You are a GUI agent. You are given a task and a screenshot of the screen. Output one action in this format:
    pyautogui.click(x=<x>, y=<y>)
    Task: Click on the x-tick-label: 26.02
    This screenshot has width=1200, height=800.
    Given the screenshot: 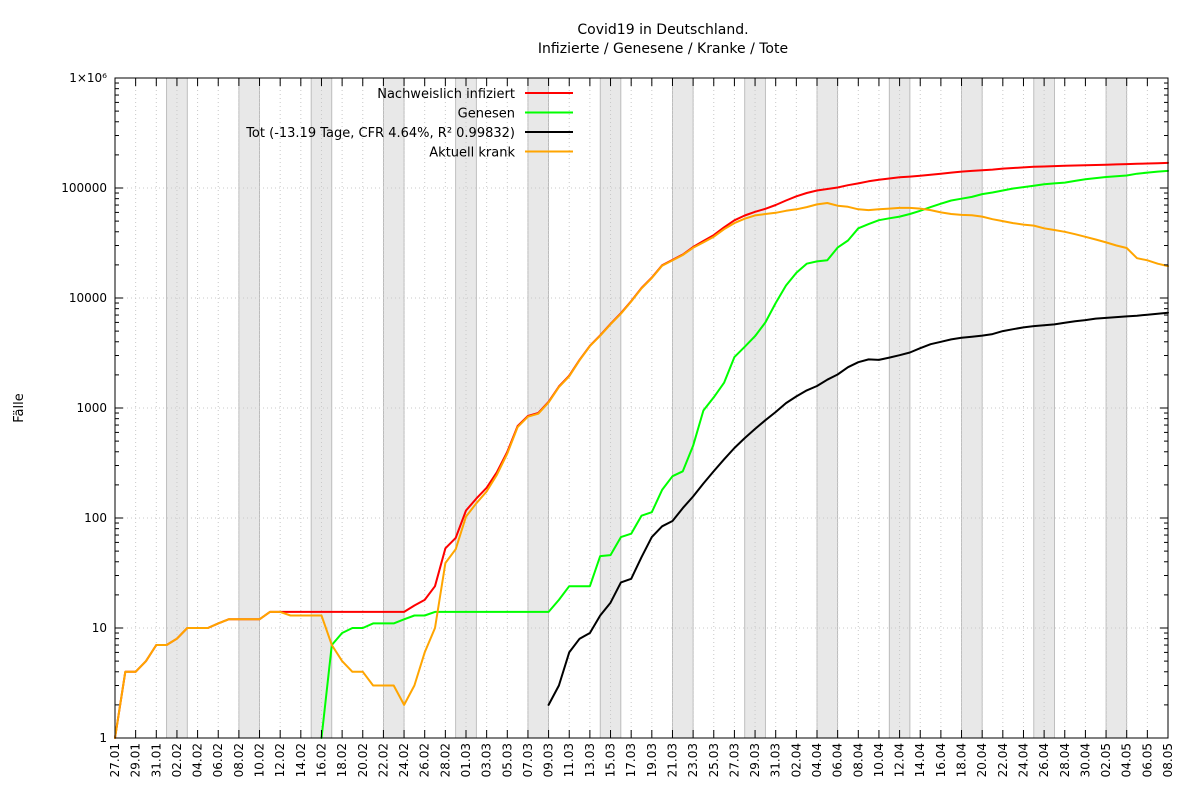 What is the action you would take?
    pyautogui.click(x=425, y=760)
    